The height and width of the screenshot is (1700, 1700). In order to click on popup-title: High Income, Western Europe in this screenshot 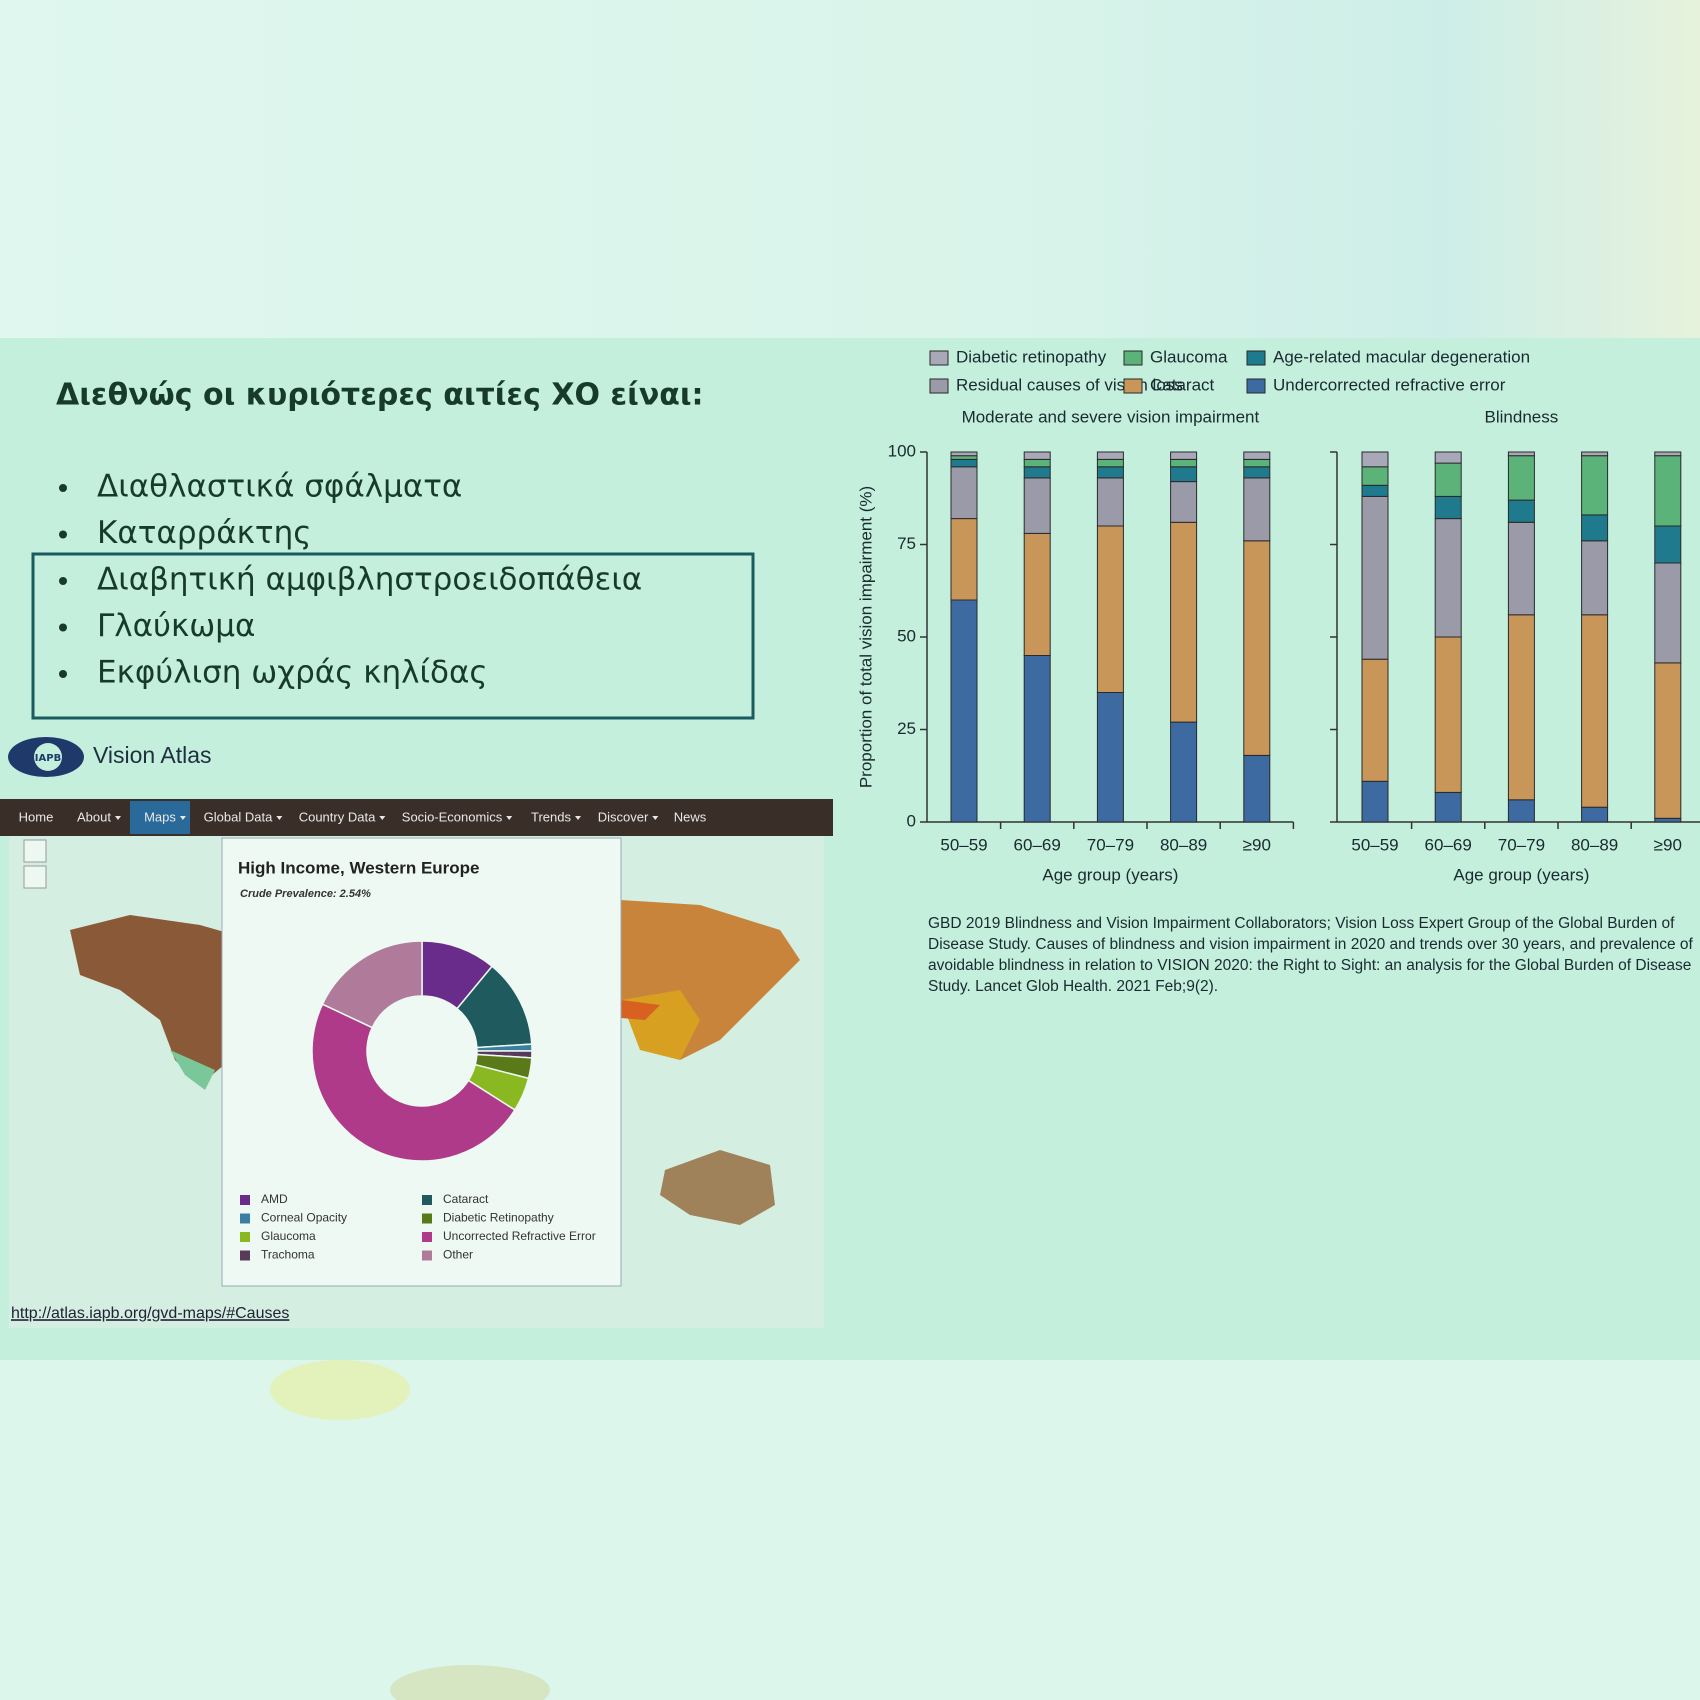, I will do `click(359, 867)`.